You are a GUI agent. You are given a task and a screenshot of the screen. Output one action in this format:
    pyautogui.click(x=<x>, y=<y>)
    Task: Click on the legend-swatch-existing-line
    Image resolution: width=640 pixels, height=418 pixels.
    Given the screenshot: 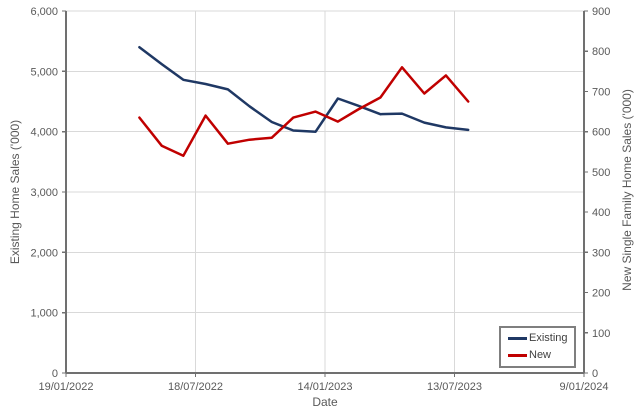 What is the action you would take?
    pyautogui.click(x=517, y=338)
    